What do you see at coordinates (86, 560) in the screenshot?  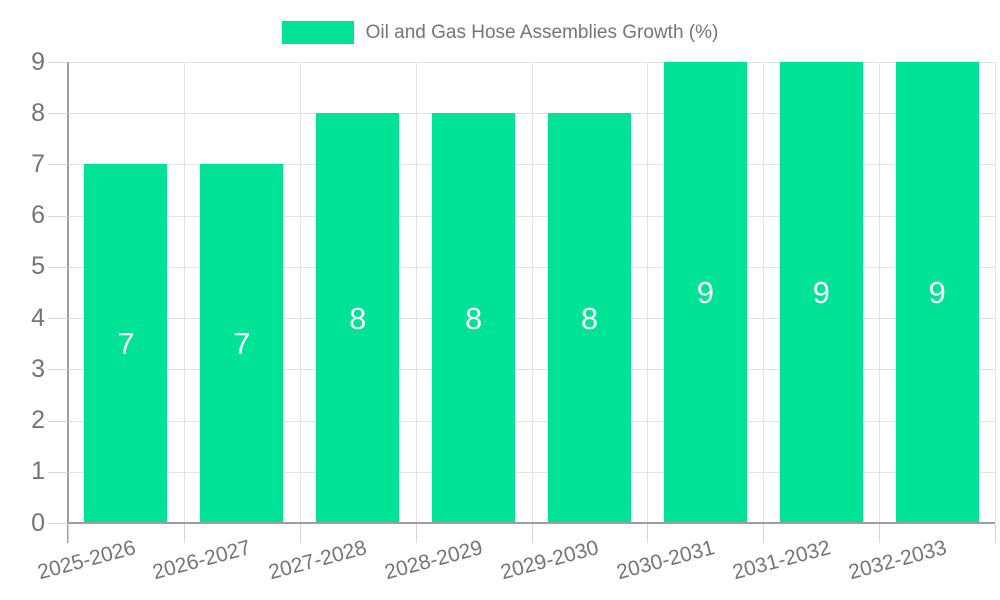 I see `x-axis-category-label: 2025-2026` at bounding box center [86, 560].